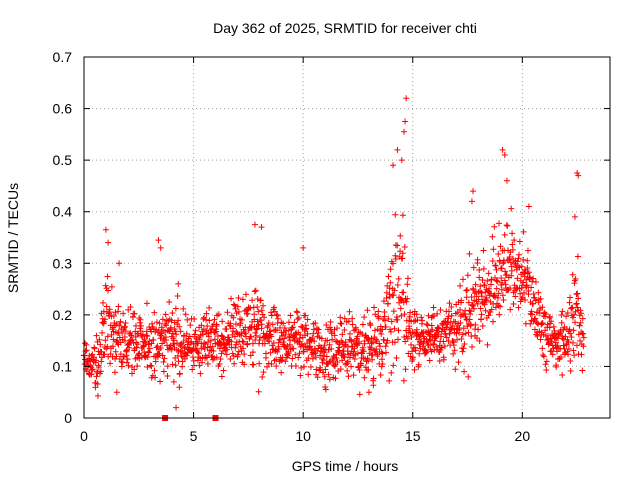  Describe the element at coordinates (68, 418) in the screenshot. I see `y-tick-label: 0` at that location.